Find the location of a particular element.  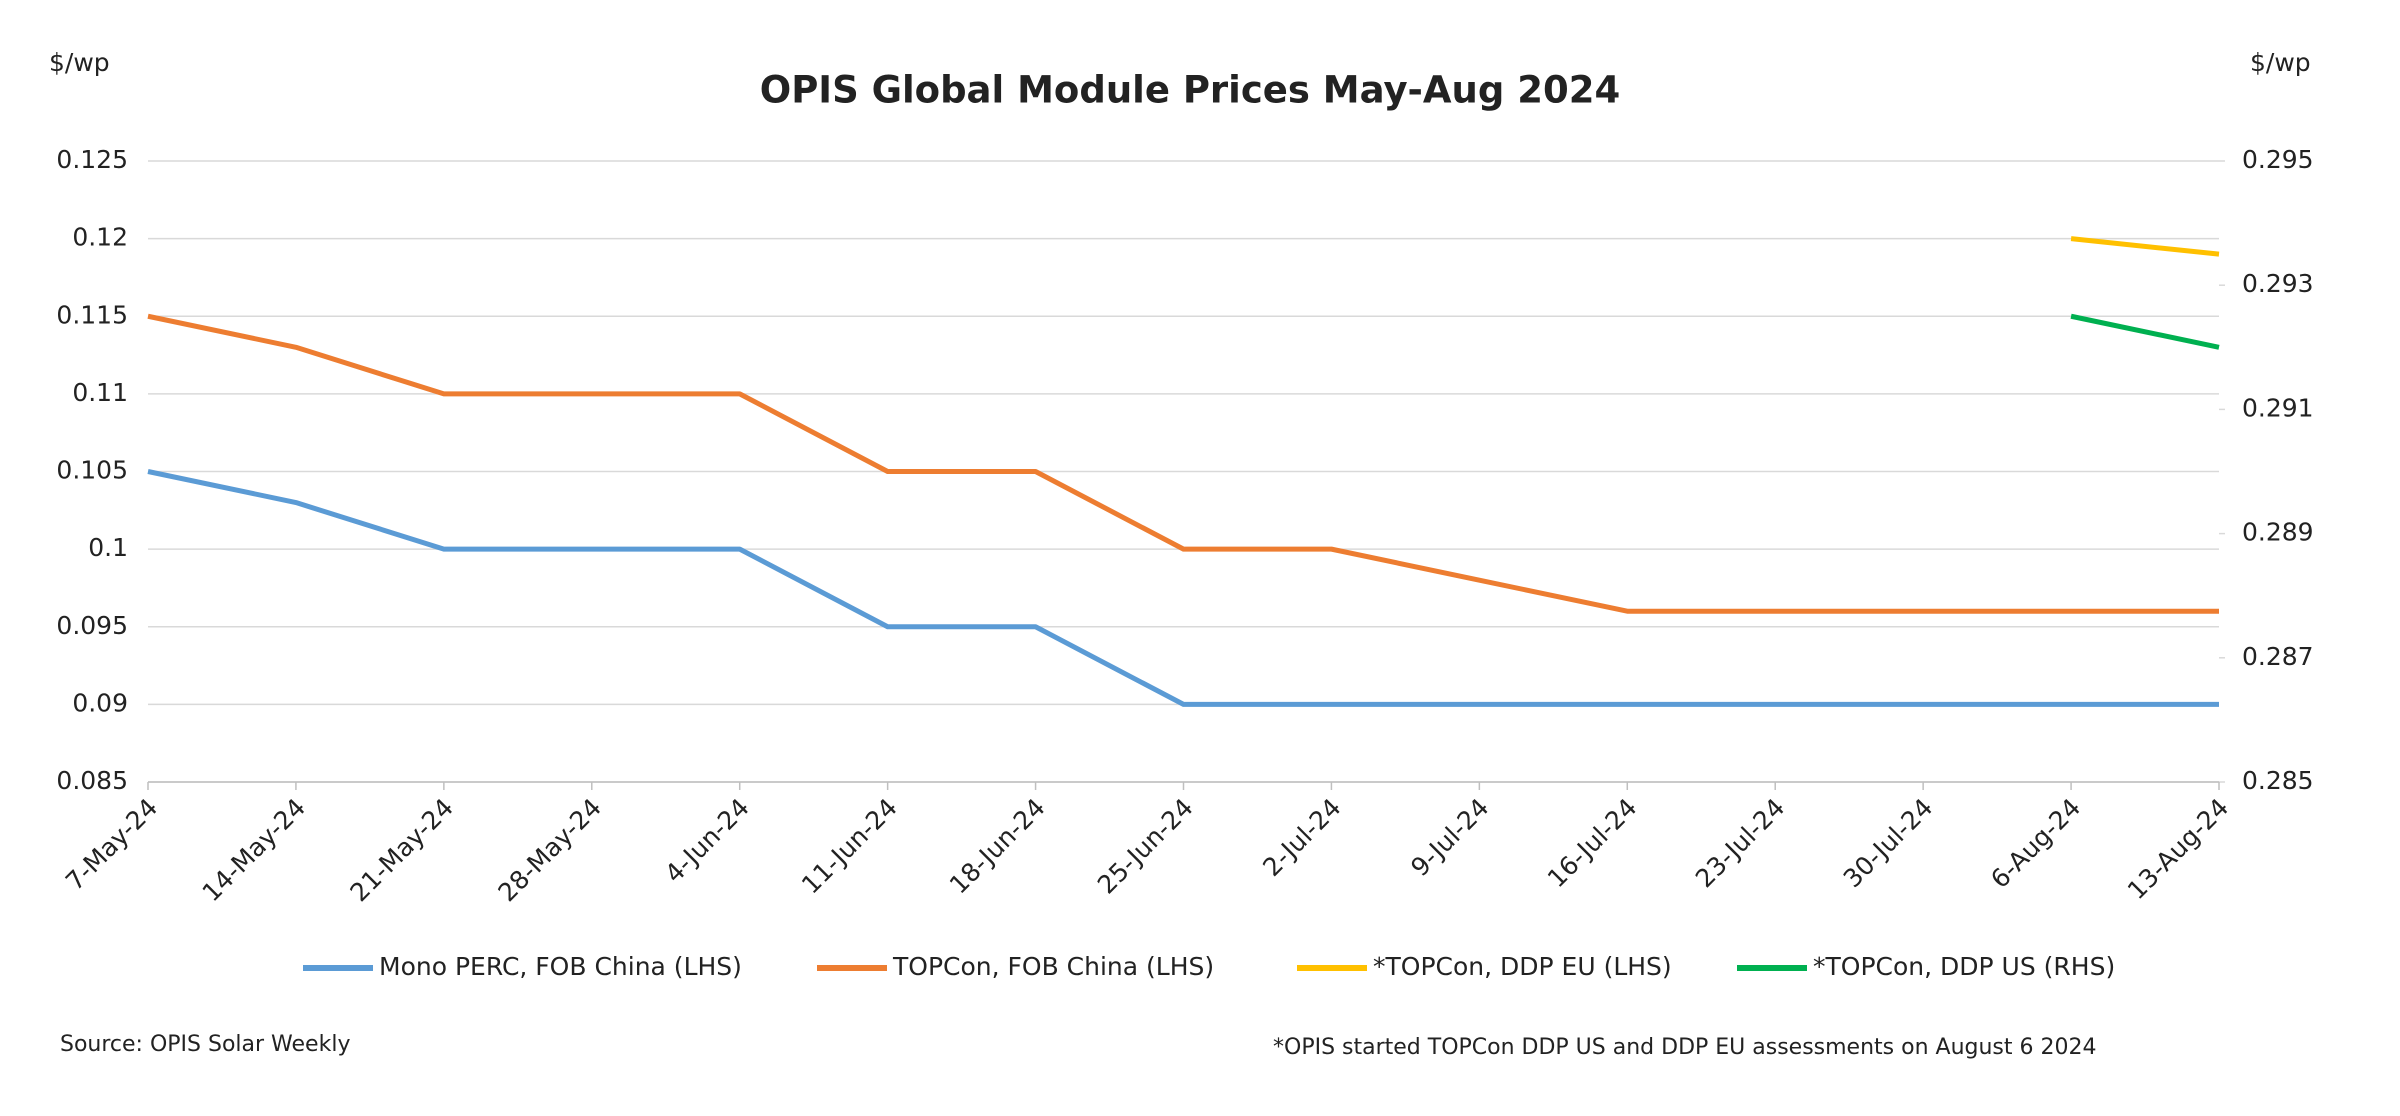

x-tick-label: 6-Aug-24 is located at coordinates (2035, 843).